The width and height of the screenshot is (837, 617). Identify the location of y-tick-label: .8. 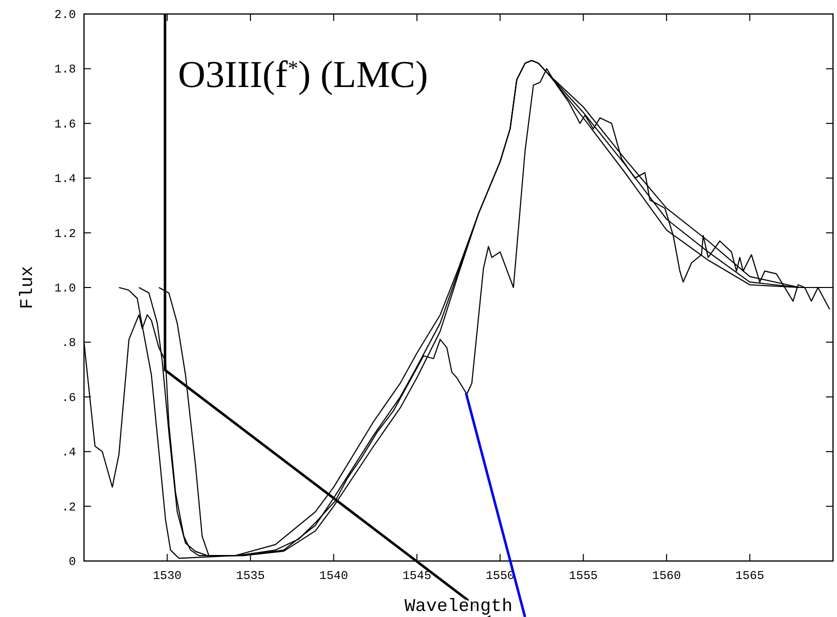
(69, 343).